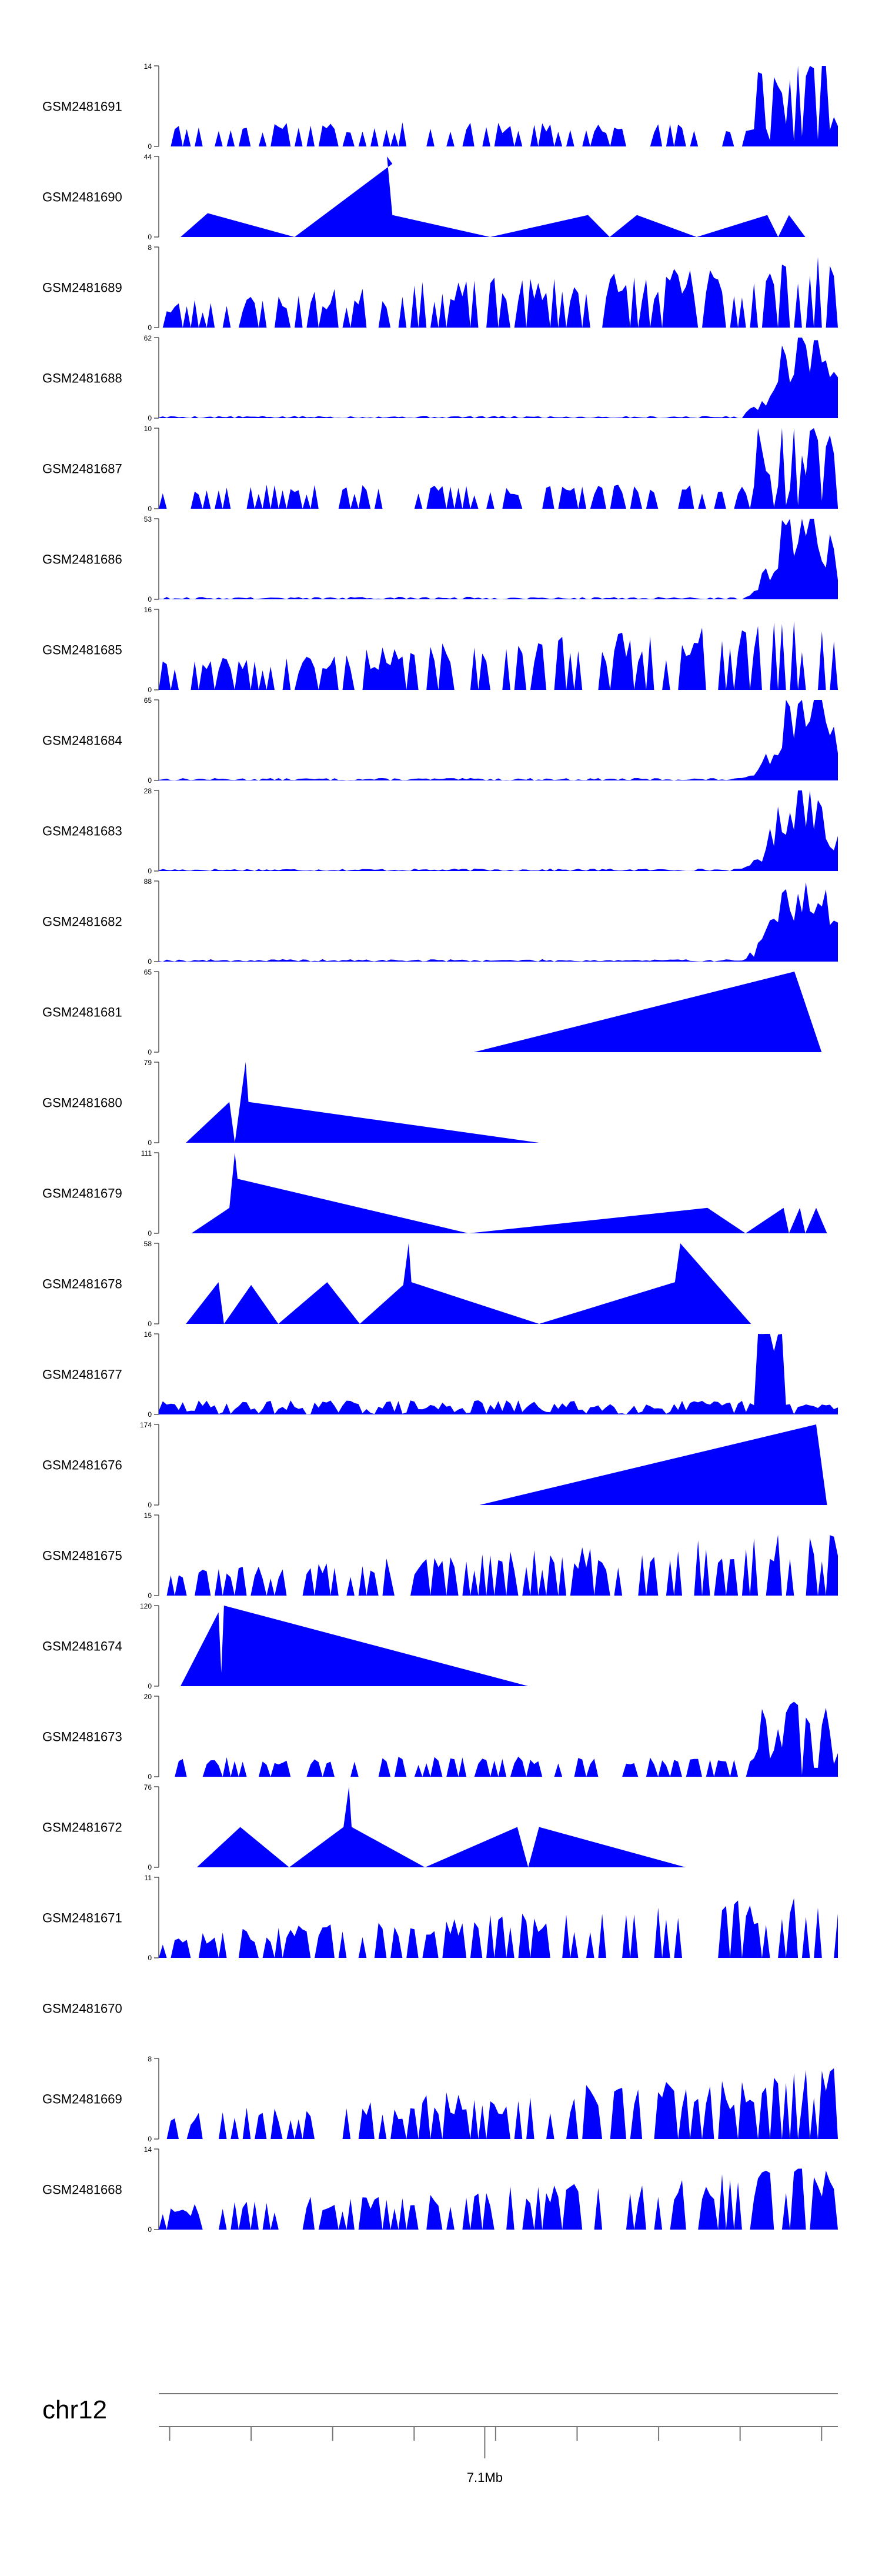 The image size is (882, 2576). What do you see at coordinates (82, 2008) in the screenshot?
I see `track-GSM2481670: GSM2481670` at bounding box center [82, 2008].